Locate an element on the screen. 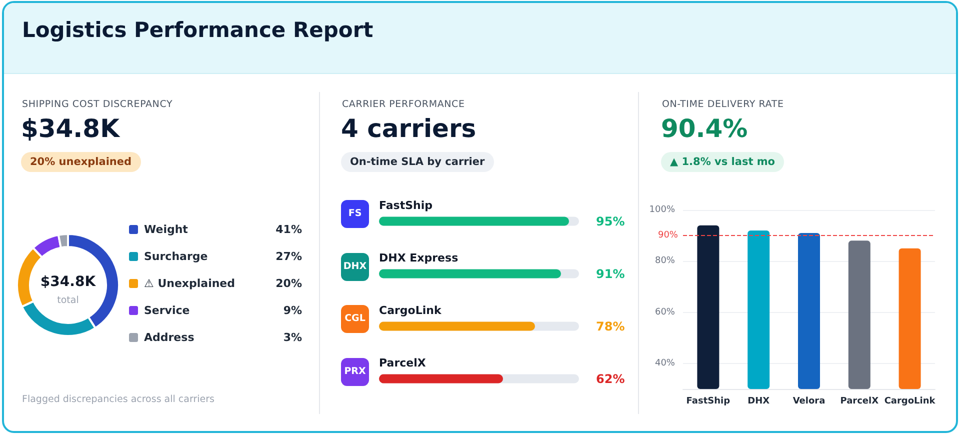 This screenshot has height=440, width=960. ref-line-label: 90% is located at coordinates (668, 235).